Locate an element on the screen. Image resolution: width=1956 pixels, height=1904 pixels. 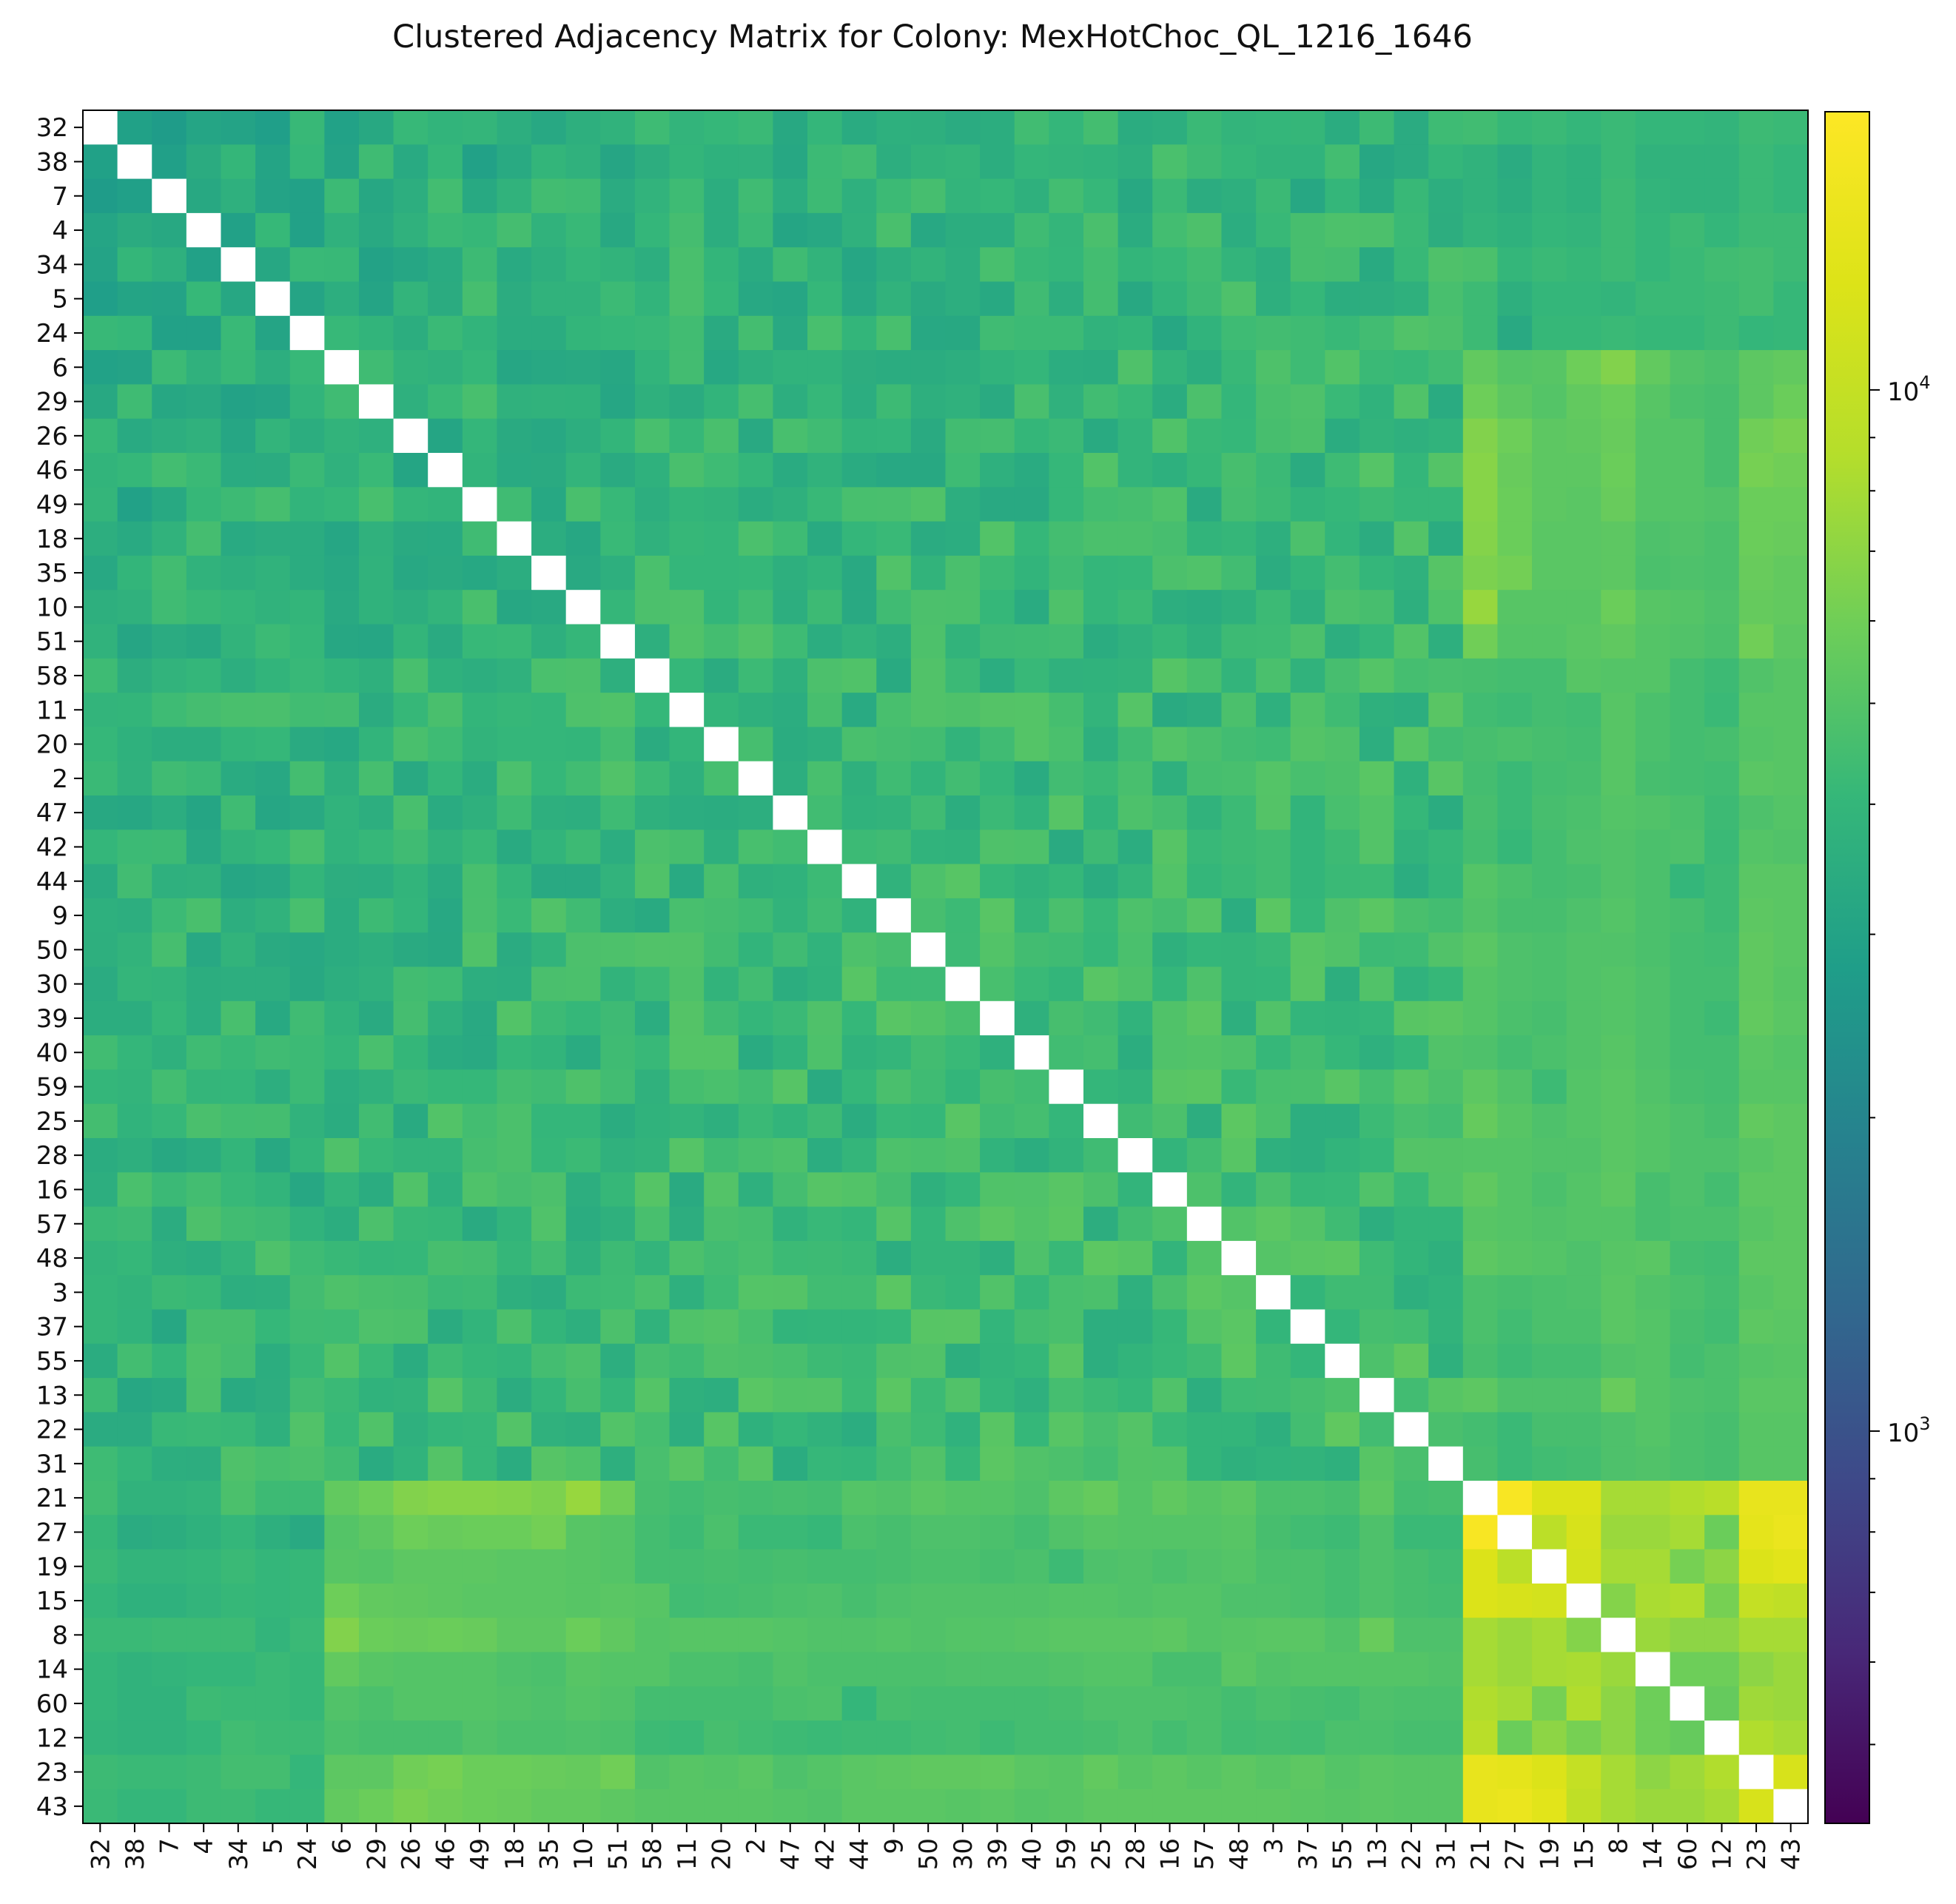
x-tick-label: 18 is located at coordinates (515, 1854).